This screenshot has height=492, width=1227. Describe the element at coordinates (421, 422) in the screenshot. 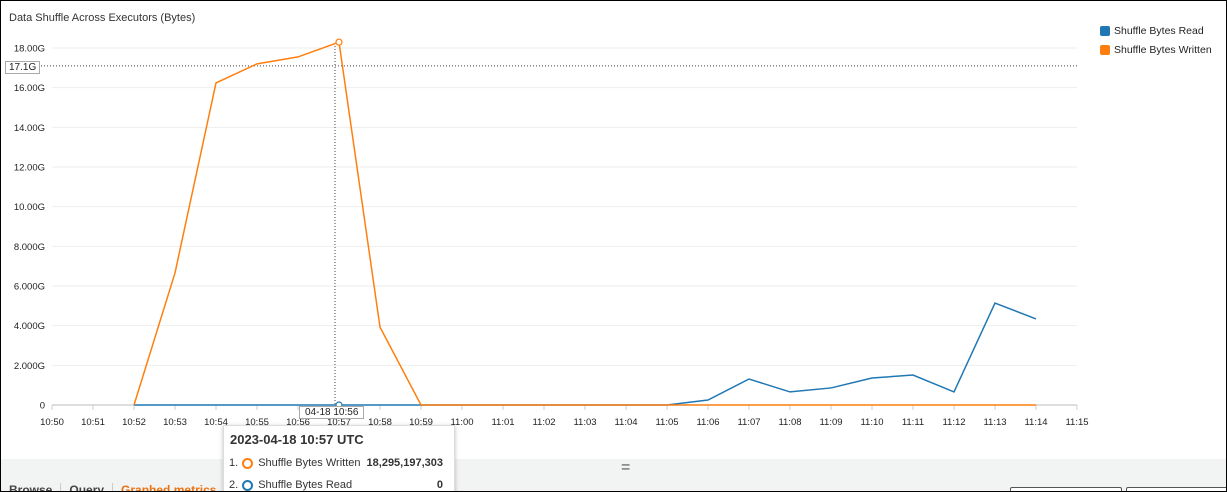

I see `x-tick-label: 10:59` at that location.